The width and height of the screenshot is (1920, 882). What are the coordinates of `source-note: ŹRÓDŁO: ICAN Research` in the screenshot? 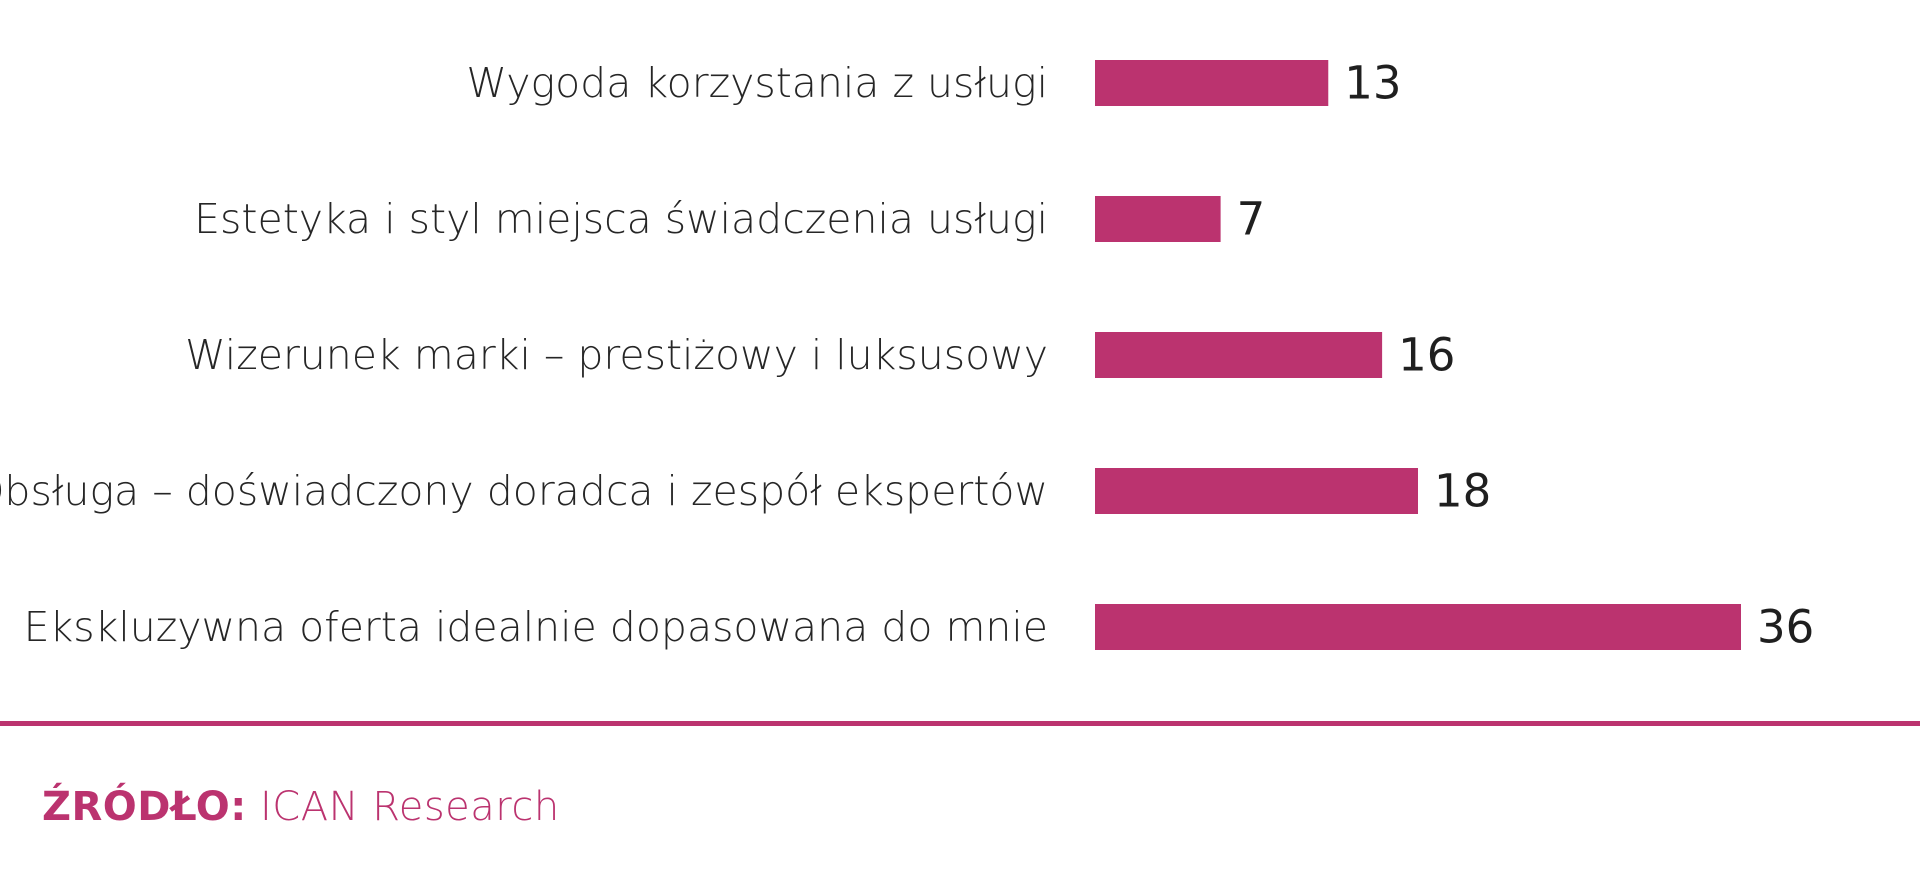 It's located at (301, 807).